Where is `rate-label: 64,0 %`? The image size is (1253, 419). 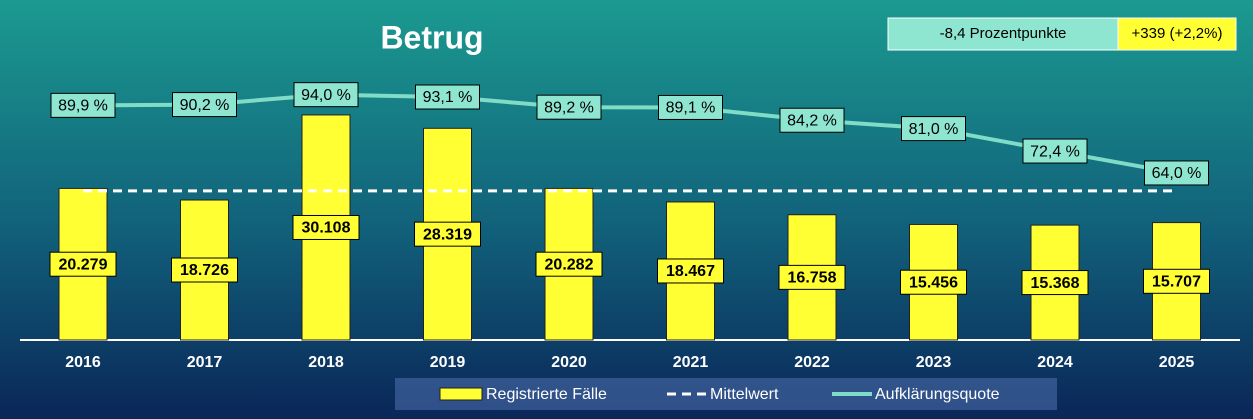 rate-label: 64,0 % is located at coordinates (1177, 173).